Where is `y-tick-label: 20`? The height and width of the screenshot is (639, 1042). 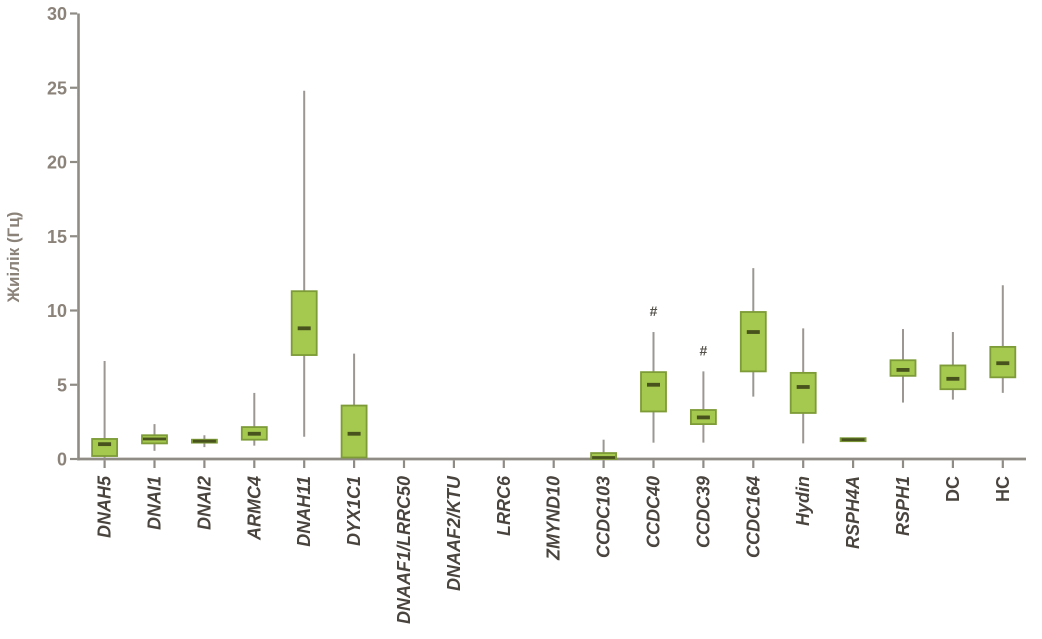
y-tick-label: 20 is located at coordinates (57, 163).